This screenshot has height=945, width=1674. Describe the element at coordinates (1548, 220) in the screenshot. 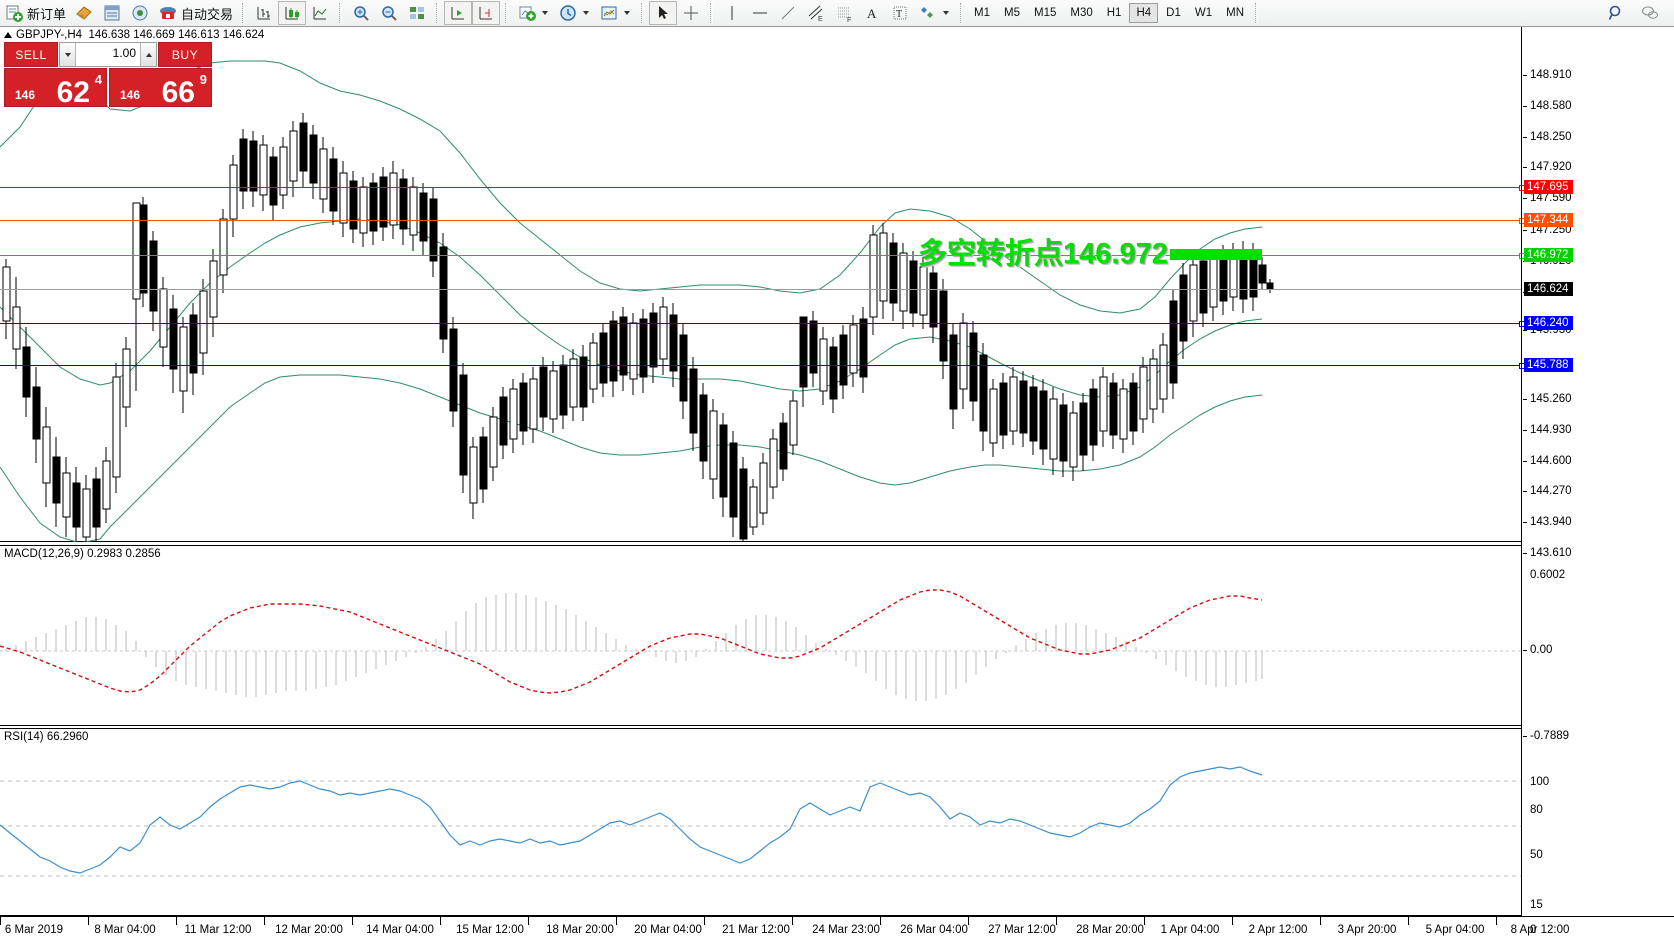

I see `price-label-147344: 147.344` at that location.